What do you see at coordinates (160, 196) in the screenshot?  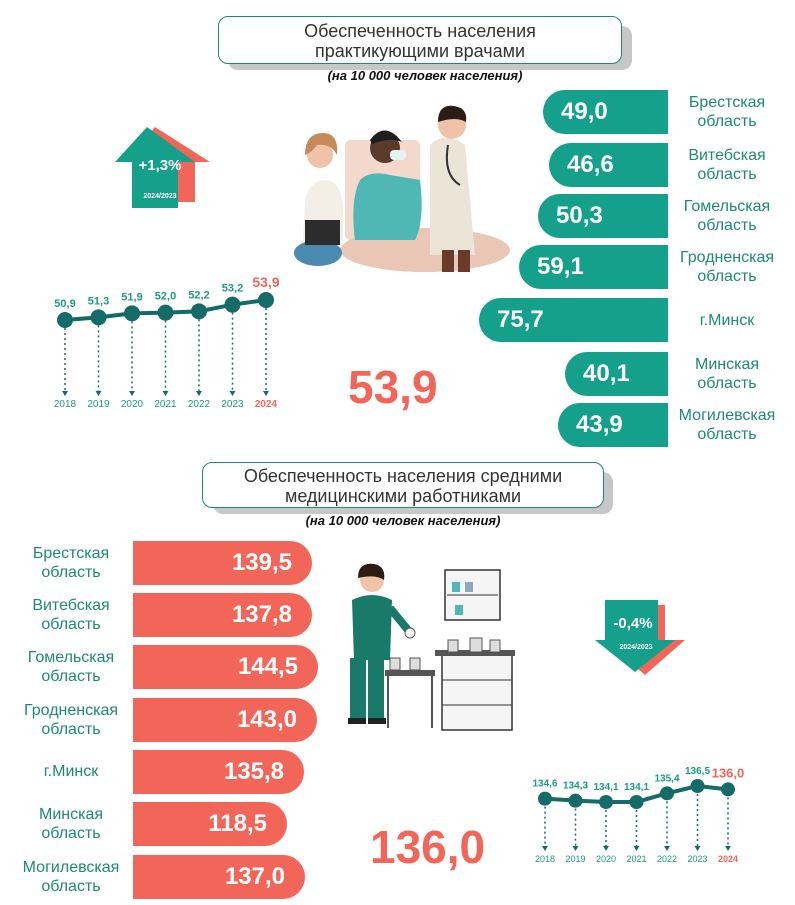 I see `section1-change-period: 2024/2023` at bounding box center [160, 196].